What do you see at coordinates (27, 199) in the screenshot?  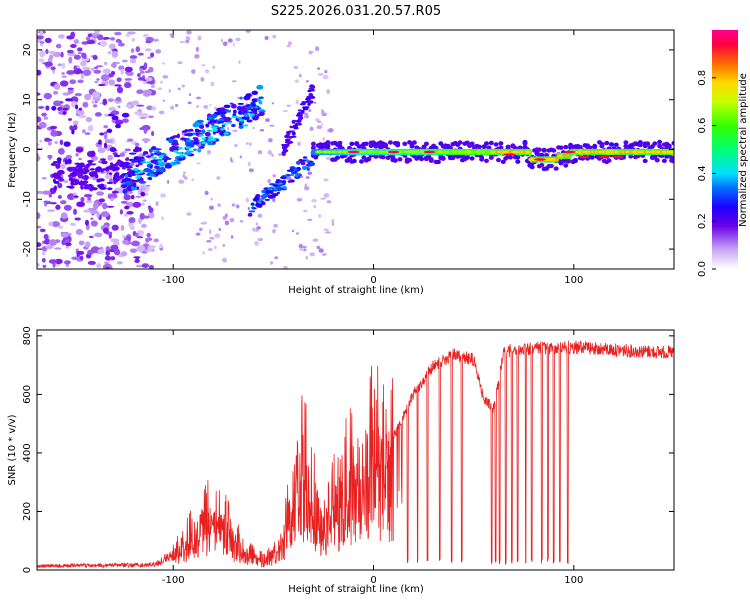 I see `spectrogram-y-tick-label: -10` at bounding box center [27, 199].